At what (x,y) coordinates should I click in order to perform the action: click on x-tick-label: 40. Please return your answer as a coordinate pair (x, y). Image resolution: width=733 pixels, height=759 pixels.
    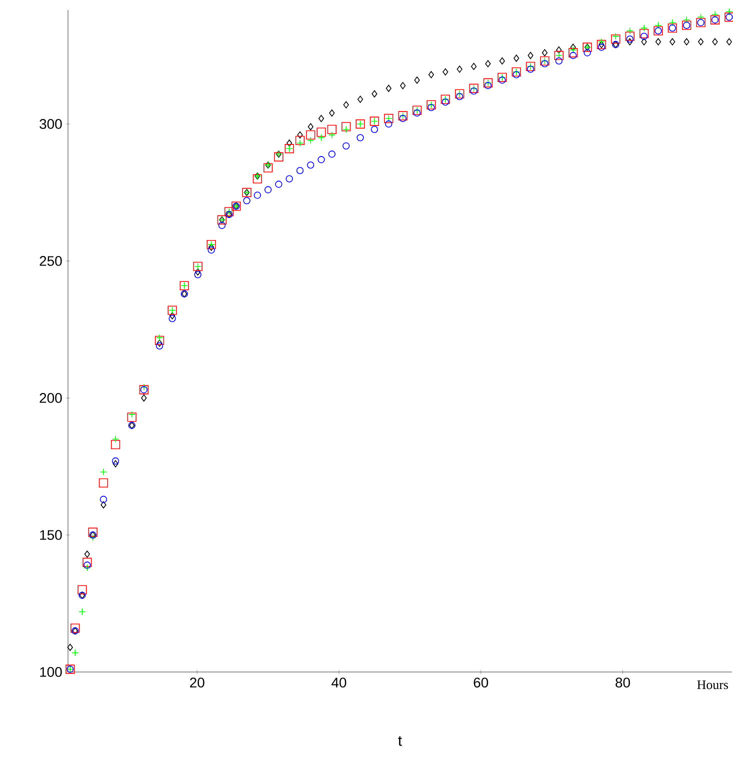
    Looking at the image, I should click on (338, 683).